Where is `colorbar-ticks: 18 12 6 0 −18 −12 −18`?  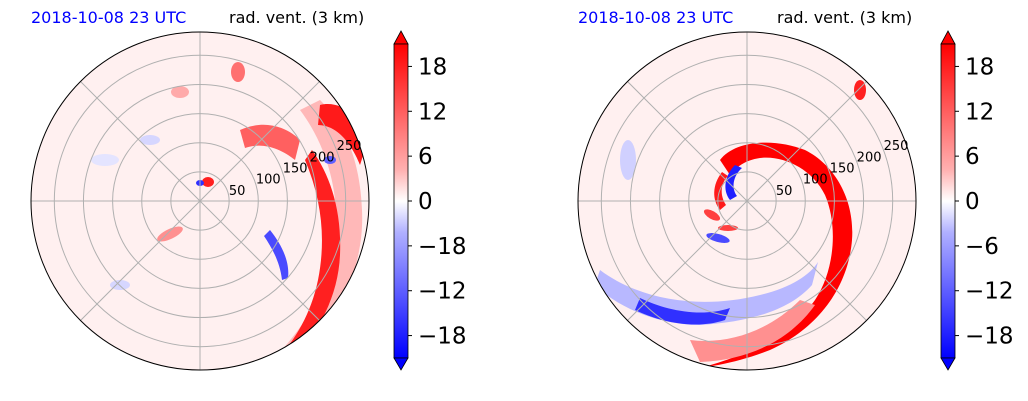 colorbar-ticks: 18 12 6 0 −18 −12 −18 is located at coordinates (437, 202).